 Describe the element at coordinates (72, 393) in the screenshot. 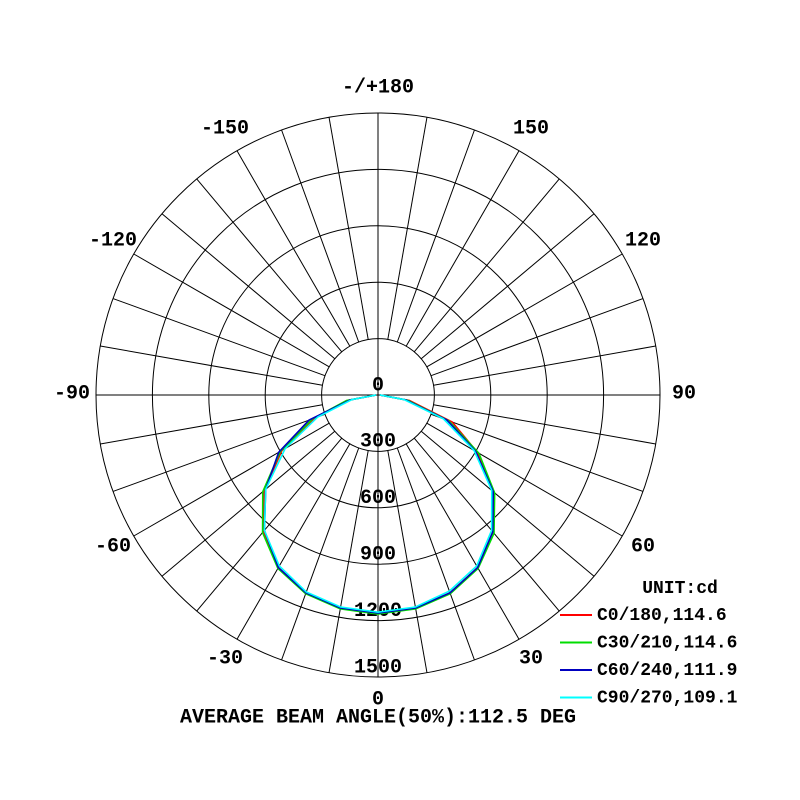

I see `theta-tick-label: -90` at that location.